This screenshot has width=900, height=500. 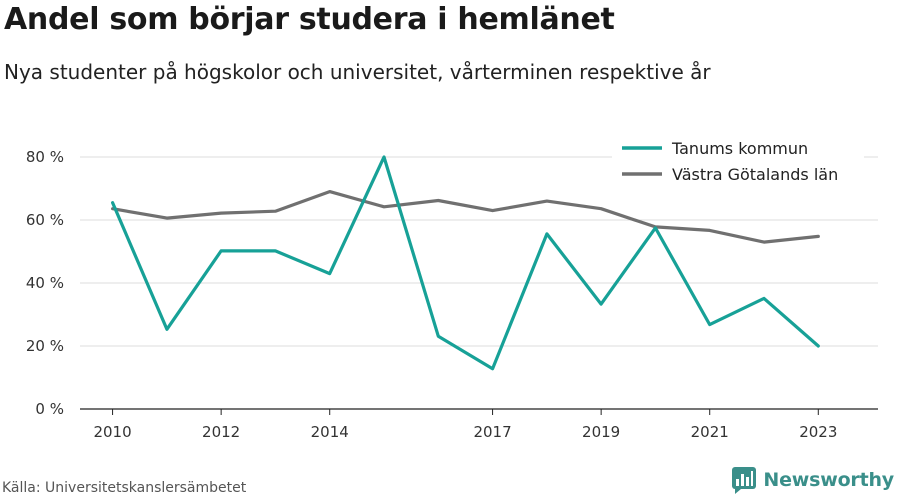 I want to click on x-tick-label: 2012, so click(x=221, y=432).